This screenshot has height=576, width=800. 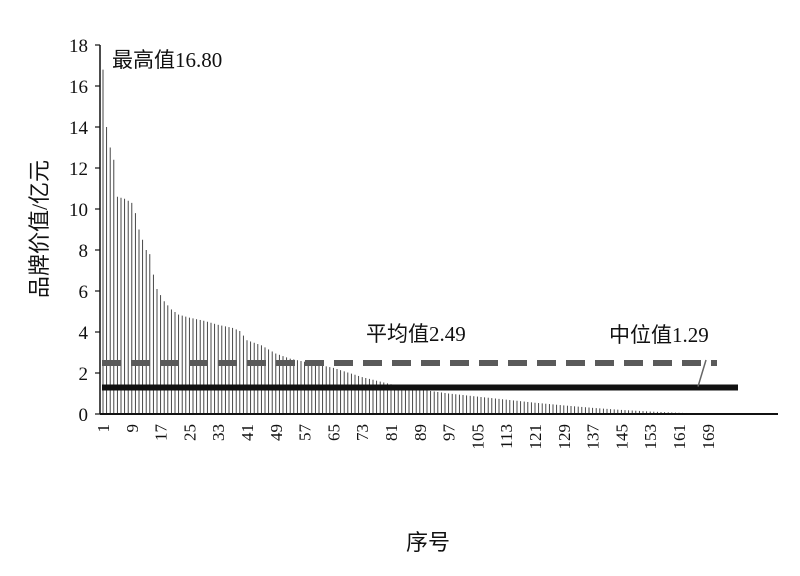 What do you see at coordinates (78, 169) in the screenshot?
I see `y-tick-label: 12` at bounding box center [78, 169].